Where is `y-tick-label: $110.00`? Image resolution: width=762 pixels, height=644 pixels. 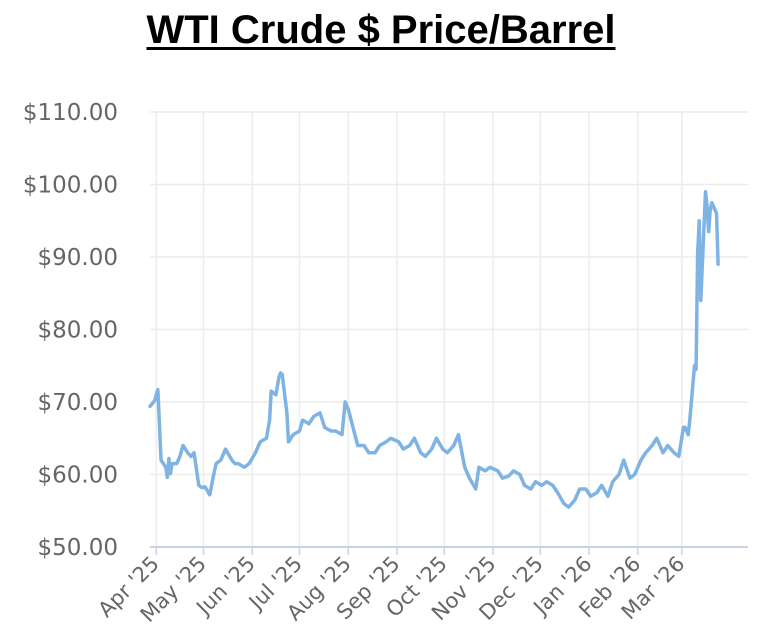
y-tick-label: $110.00 is located at coordinates (70, 113).